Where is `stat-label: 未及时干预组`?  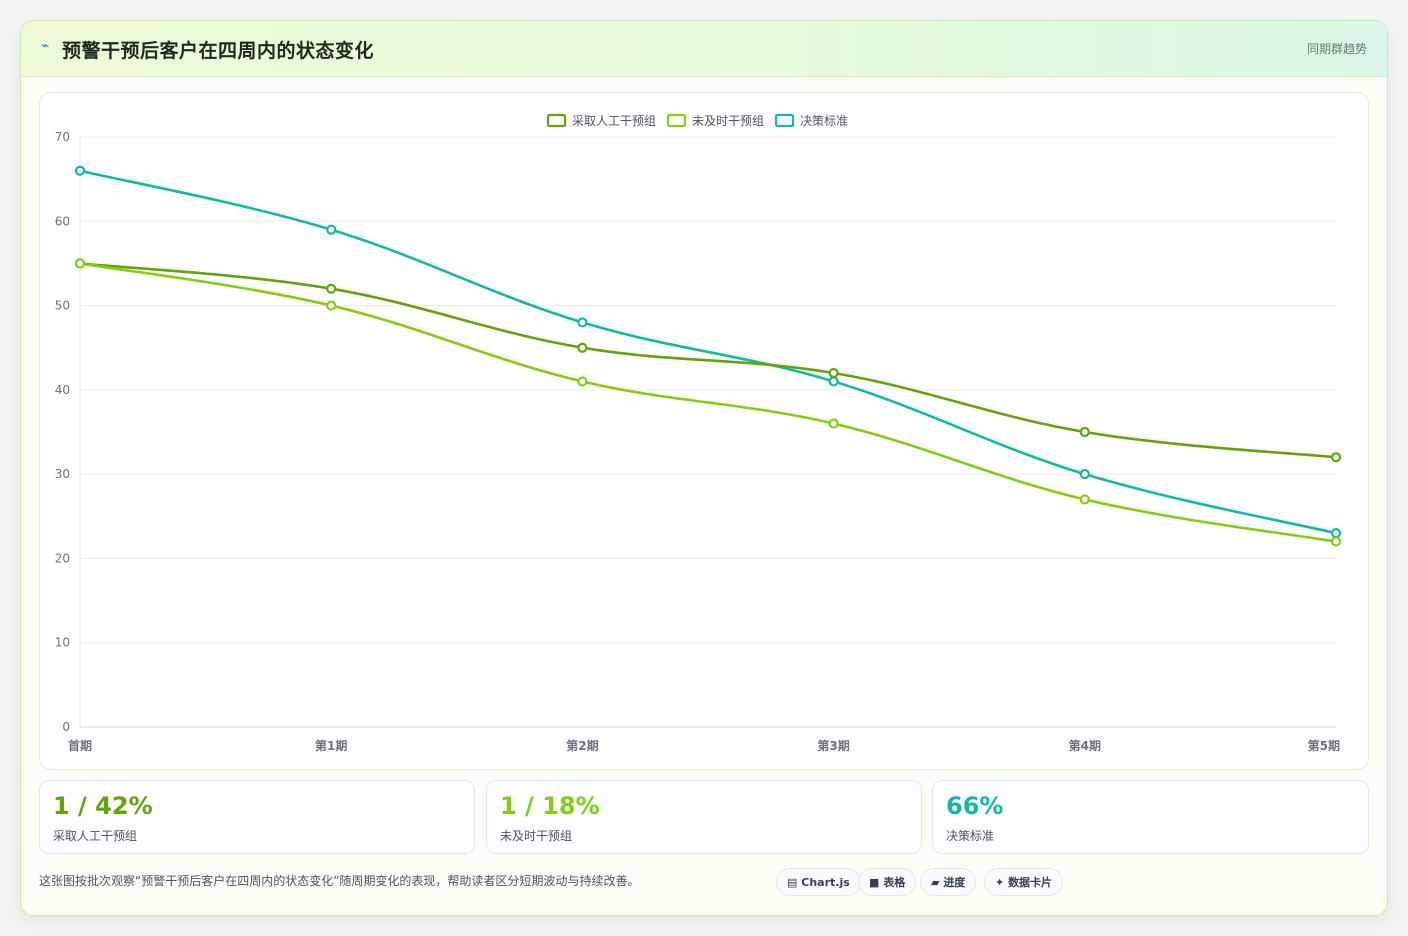
stat-label: 未及时干预组 is located at coordinates (536, 836).